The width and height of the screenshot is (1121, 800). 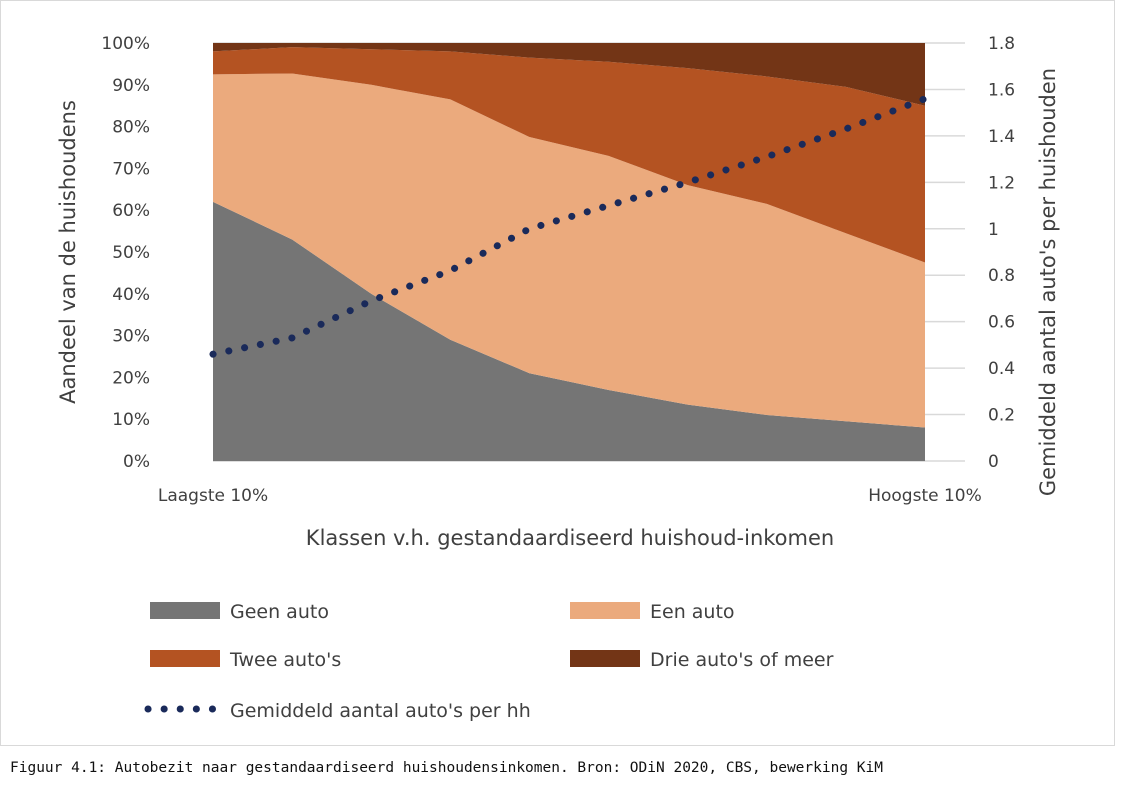 What do you see at coordinates (1001, 44) in the screenshot?
I see `y-right-tick-label: 1.8` at bounding box center [1001, 44].